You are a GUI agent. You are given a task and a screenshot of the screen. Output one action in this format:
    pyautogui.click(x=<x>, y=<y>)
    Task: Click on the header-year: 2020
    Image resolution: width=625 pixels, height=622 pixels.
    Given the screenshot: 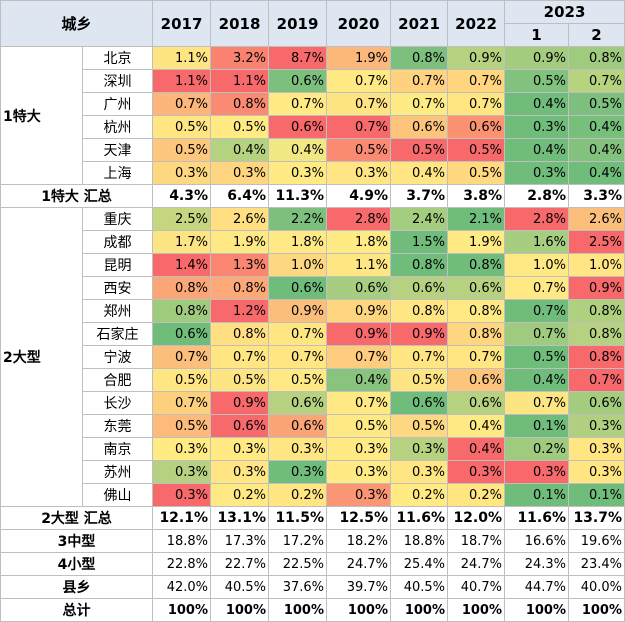 What is the action you would take?
    pyautogui.click(x=359, y=23)
    